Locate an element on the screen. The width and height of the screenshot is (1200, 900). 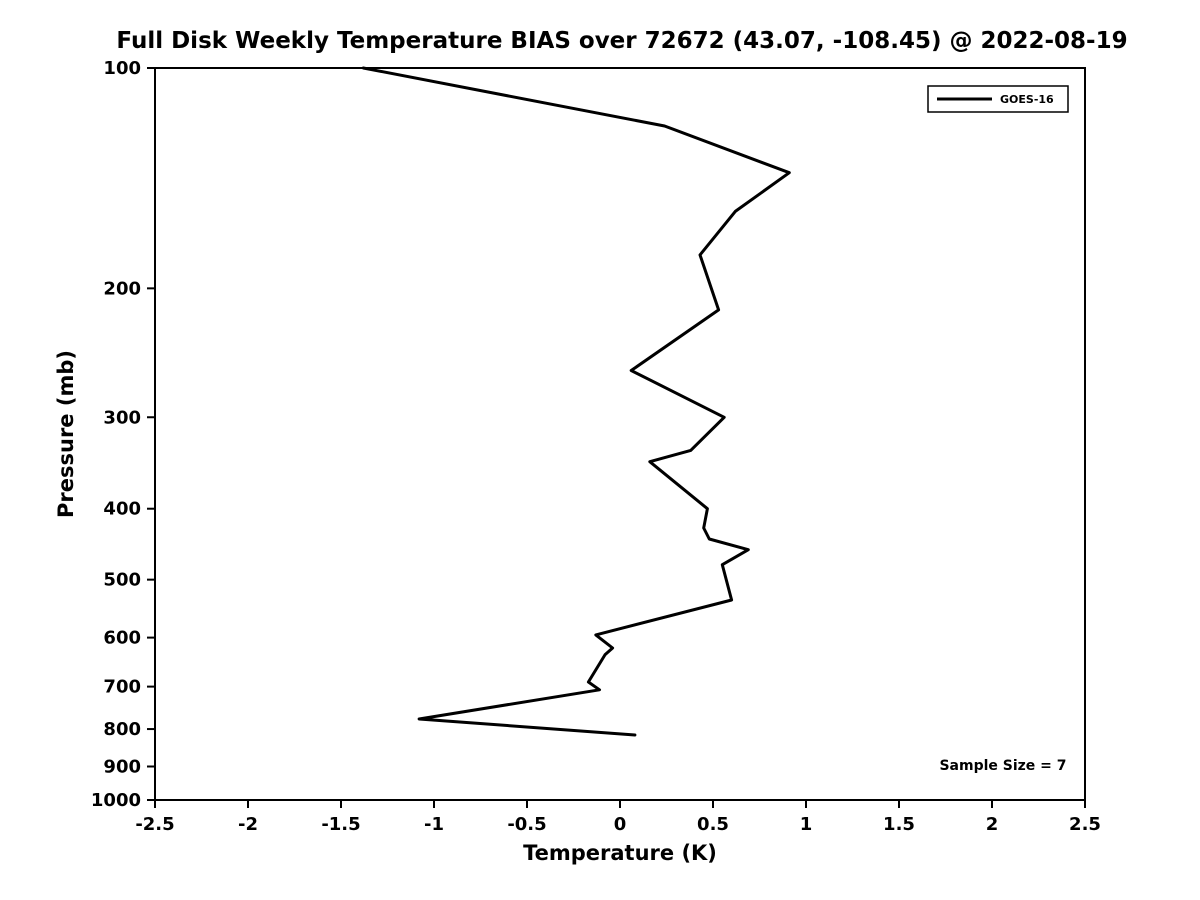
x-tick-label: 1 is located at coordinates (806, 824).